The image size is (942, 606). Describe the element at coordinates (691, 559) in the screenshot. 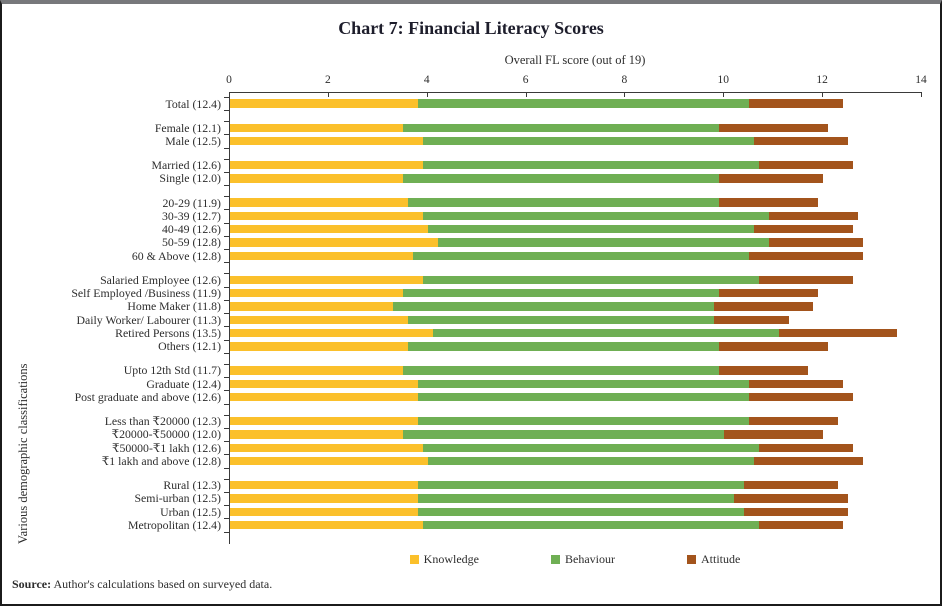

I see `attitude-swatch-icon` at that location.